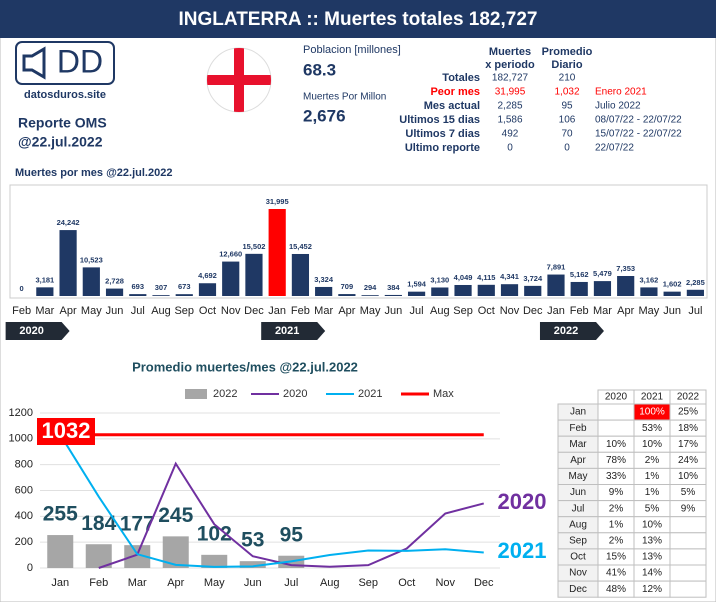 This screenshot has height=602, width=716. What do you see at coordinates (137, 524) in the screenshot?
I see `bar-value-label: 177` at bounding box center [137, 524].